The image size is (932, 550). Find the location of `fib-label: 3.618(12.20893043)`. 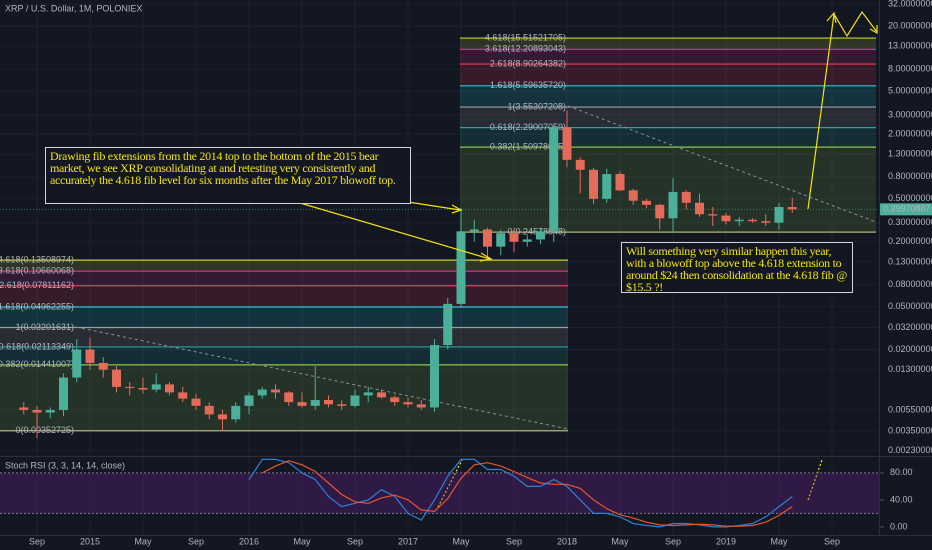

fib-label: 3.618(12.20893043) is located at coordinates (525, 49).